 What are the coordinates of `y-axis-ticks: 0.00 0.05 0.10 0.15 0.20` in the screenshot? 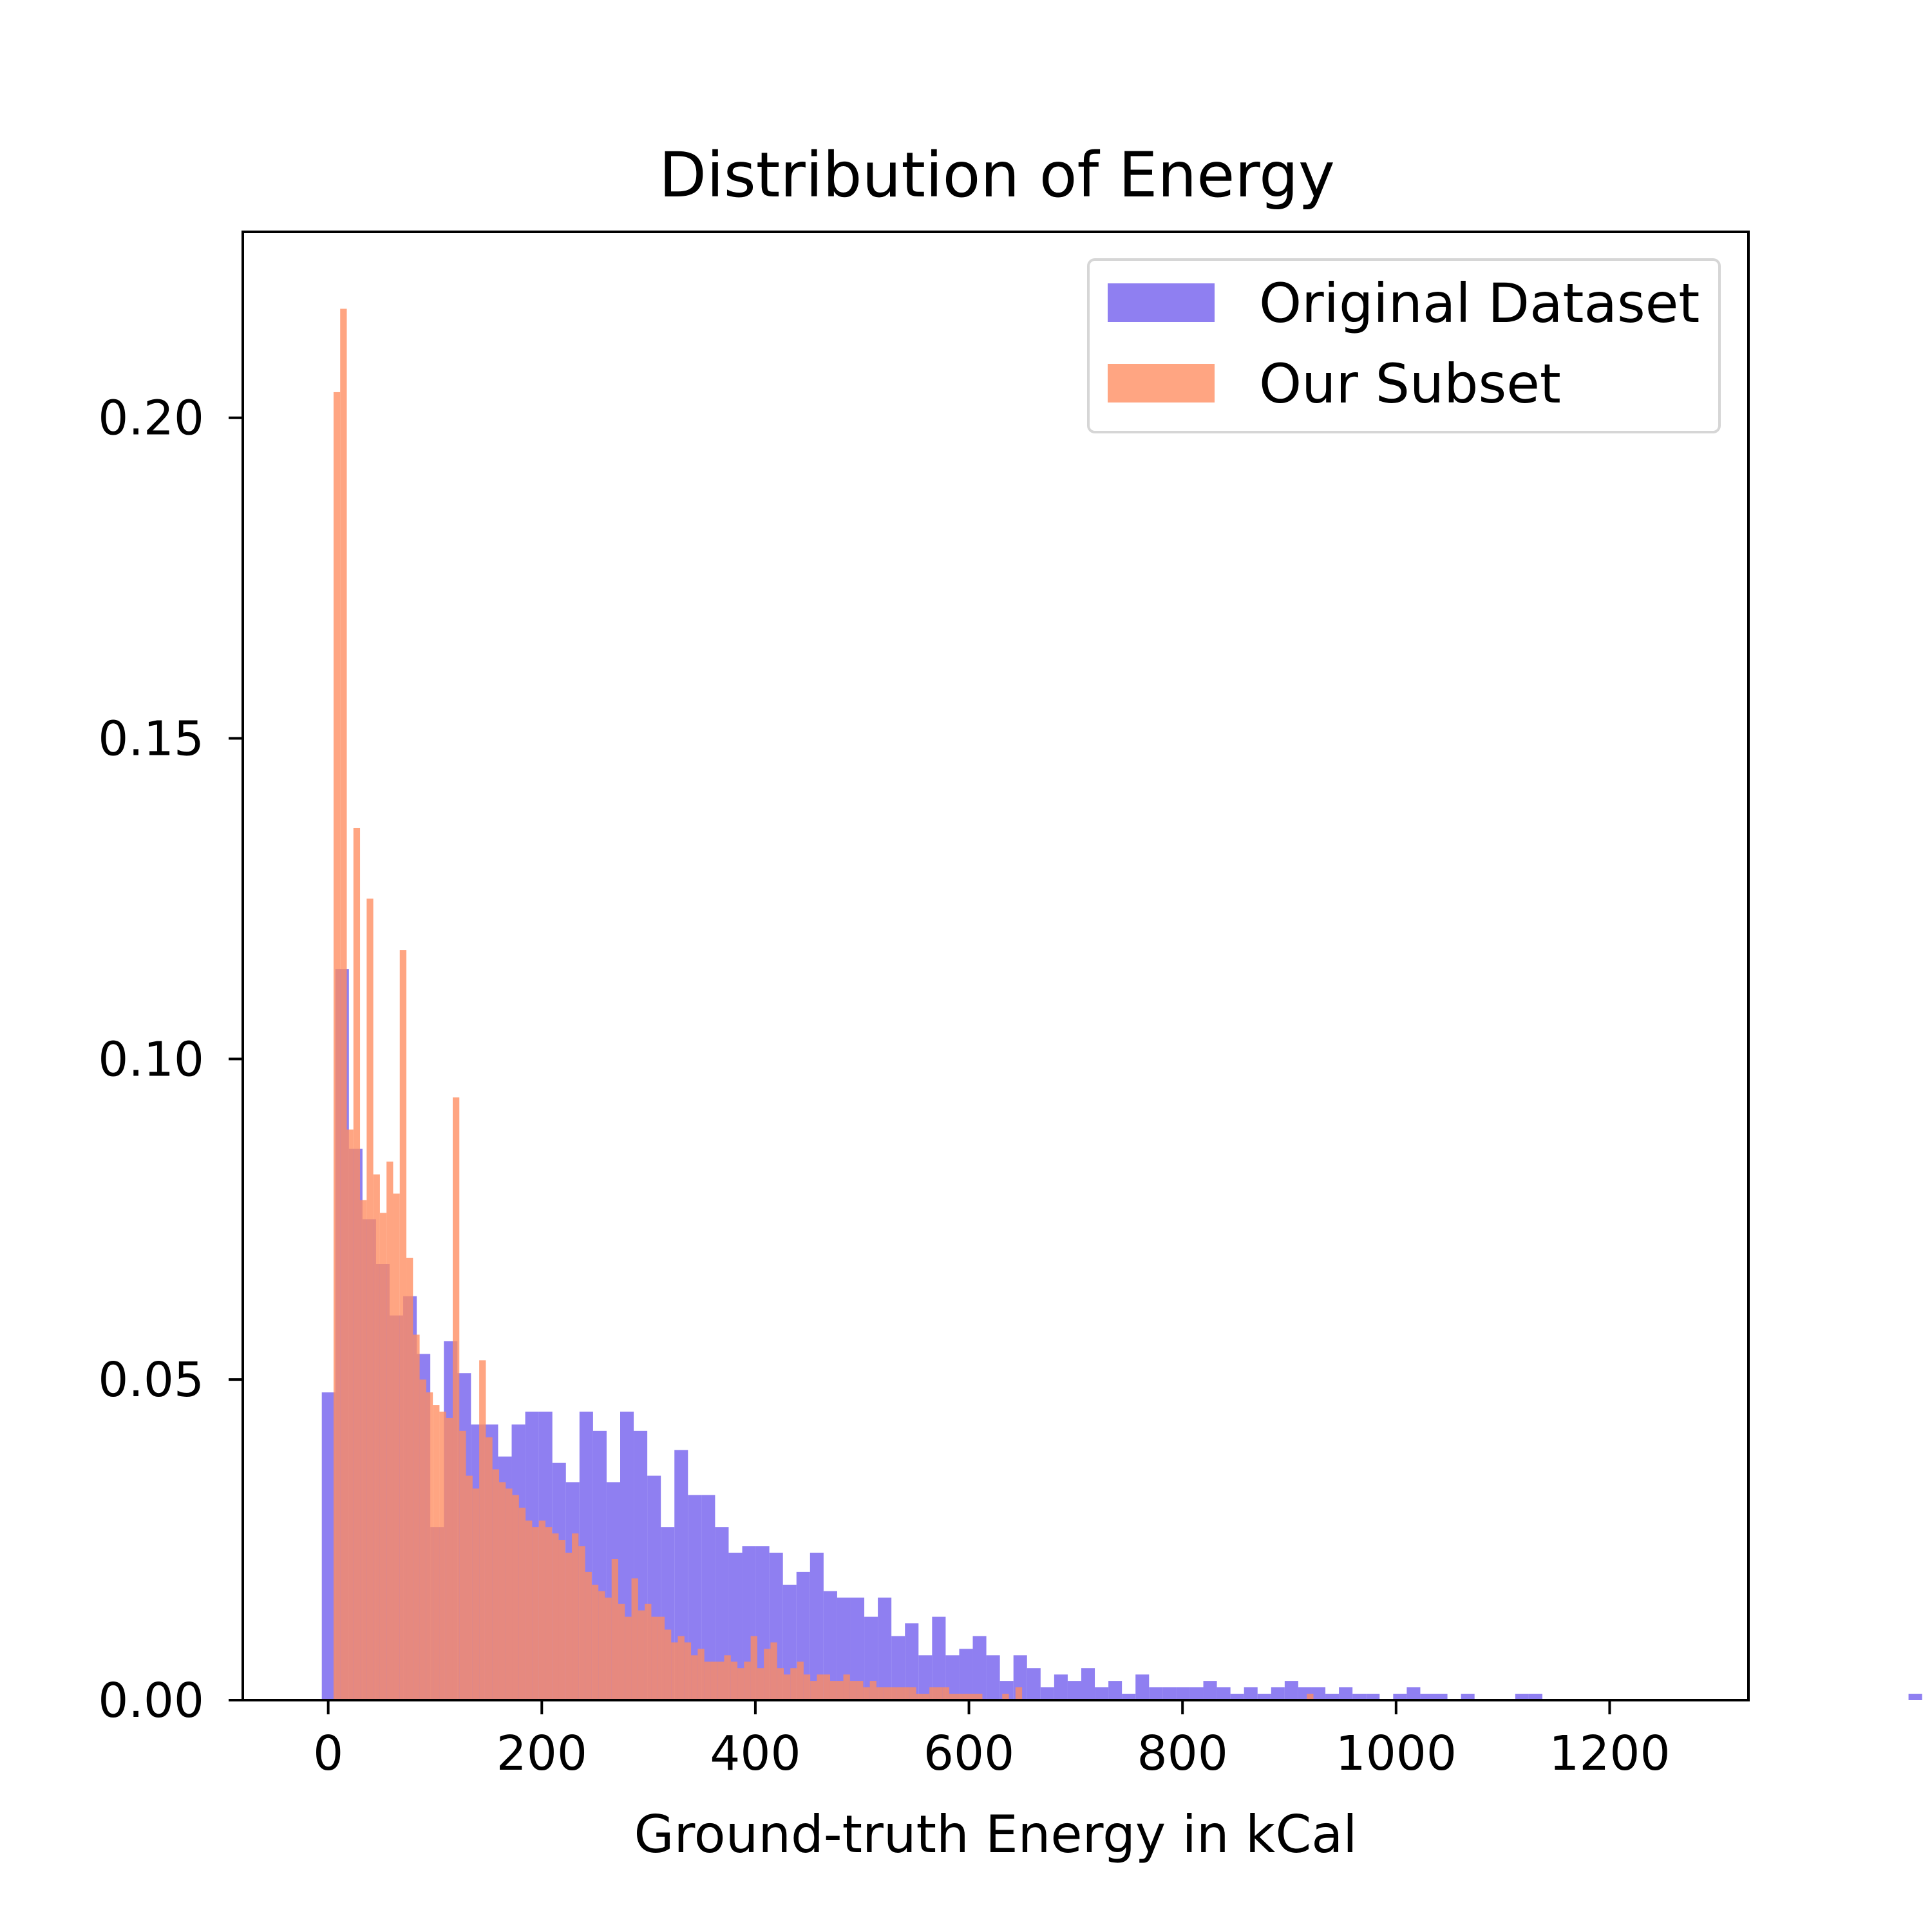 It's located at (170, 1060).